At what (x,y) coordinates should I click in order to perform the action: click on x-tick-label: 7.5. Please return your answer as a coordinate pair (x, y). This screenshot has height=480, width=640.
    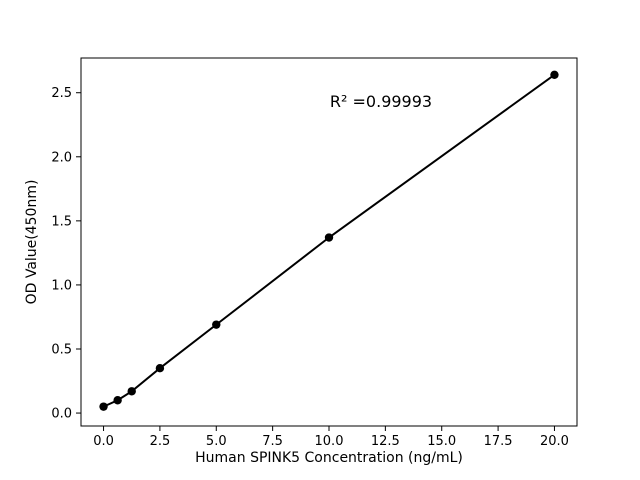
    Looking at the image, I should click on (272, 441).